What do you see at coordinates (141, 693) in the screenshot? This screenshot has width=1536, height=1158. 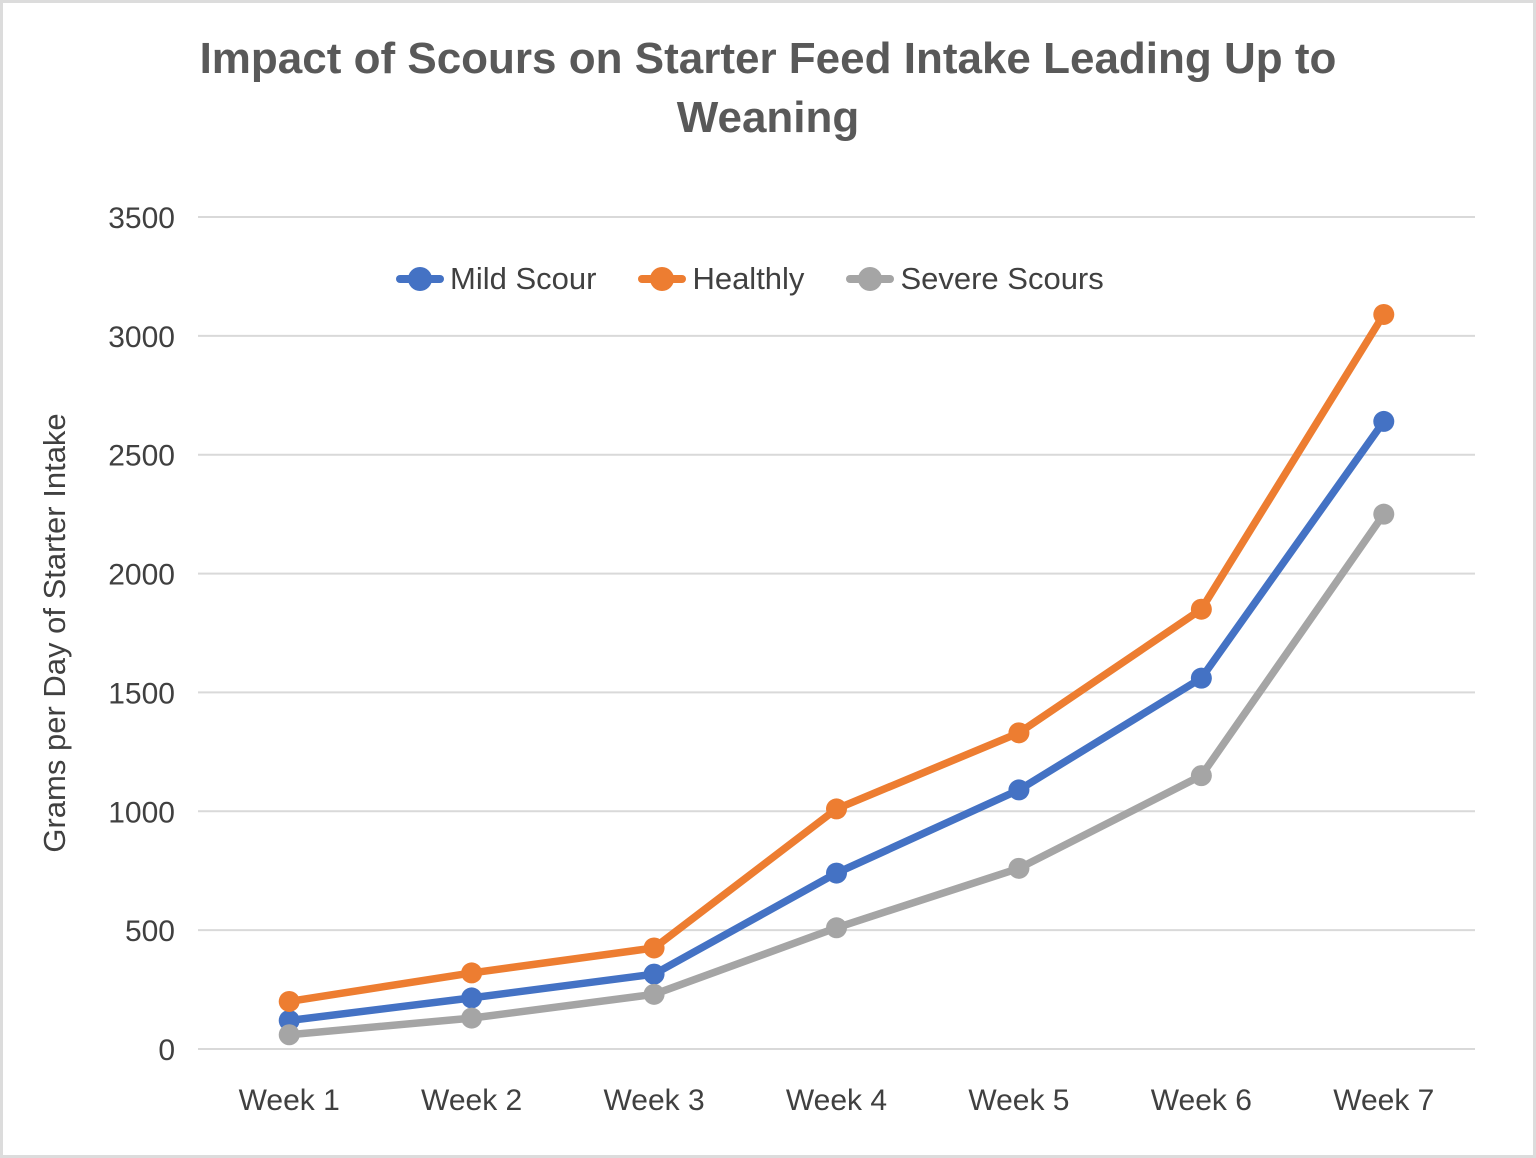 I see `y-tick-label: 1500` at bounding box center [141, 693].